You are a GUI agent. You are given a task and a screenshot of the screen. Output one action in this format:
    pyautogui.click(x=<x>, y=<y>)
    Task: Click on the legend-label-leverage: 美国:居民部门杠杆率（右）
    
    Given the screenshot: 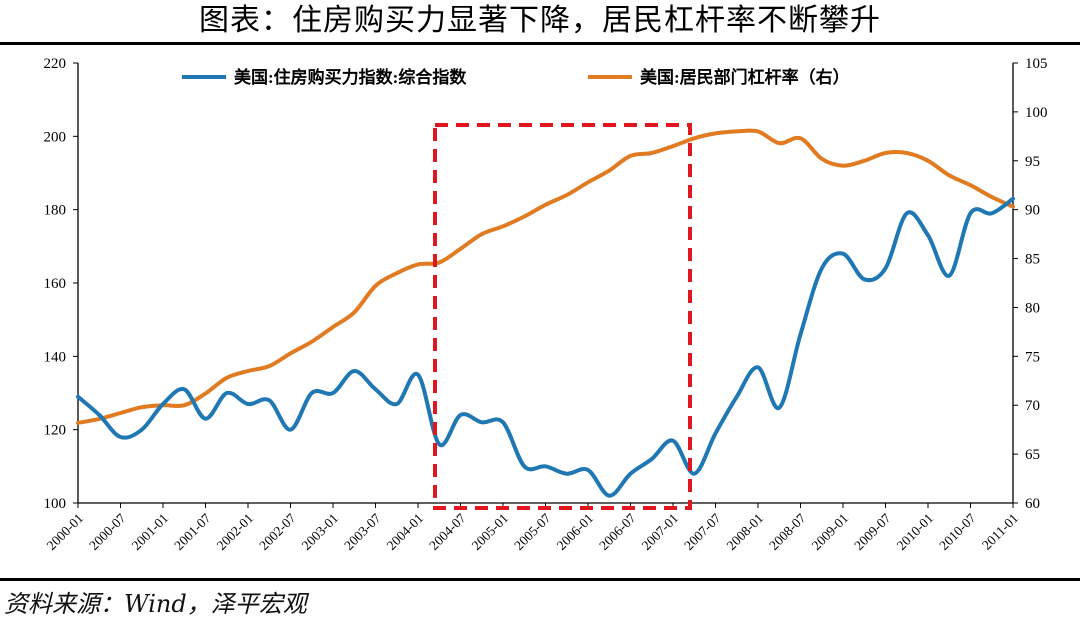 What is the action you would take?
    pyautogui.click(x=745, y=77)
    